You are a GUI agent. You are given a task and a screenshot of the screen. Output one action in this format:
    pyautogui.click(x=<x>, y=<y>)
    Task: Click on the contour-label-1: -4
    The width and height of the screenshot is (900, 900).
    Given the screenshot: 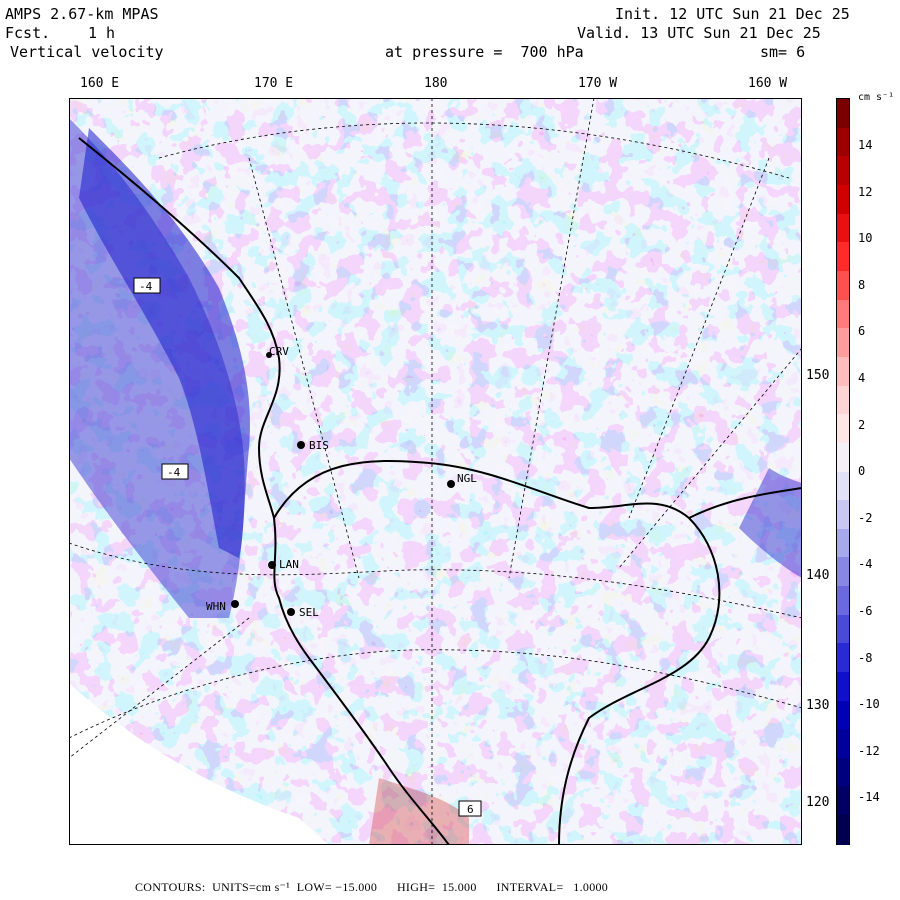 What is the action you would take?
    pyautogui.click(x=146, y=286)
    